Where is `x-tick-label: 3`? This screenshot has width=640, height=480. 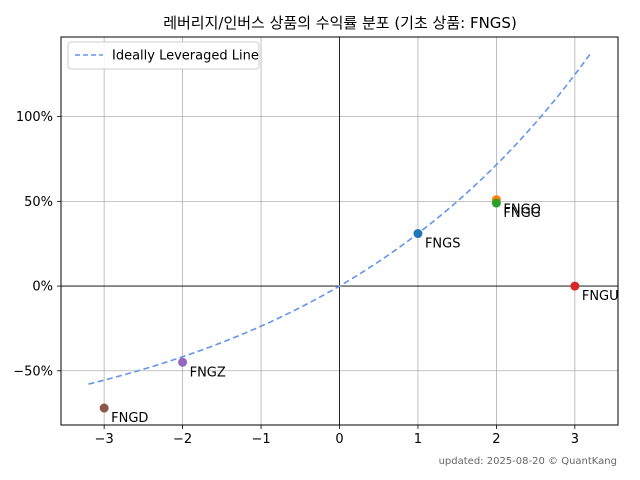 x-tick-label: 3 is located at coordinates (575, 439).